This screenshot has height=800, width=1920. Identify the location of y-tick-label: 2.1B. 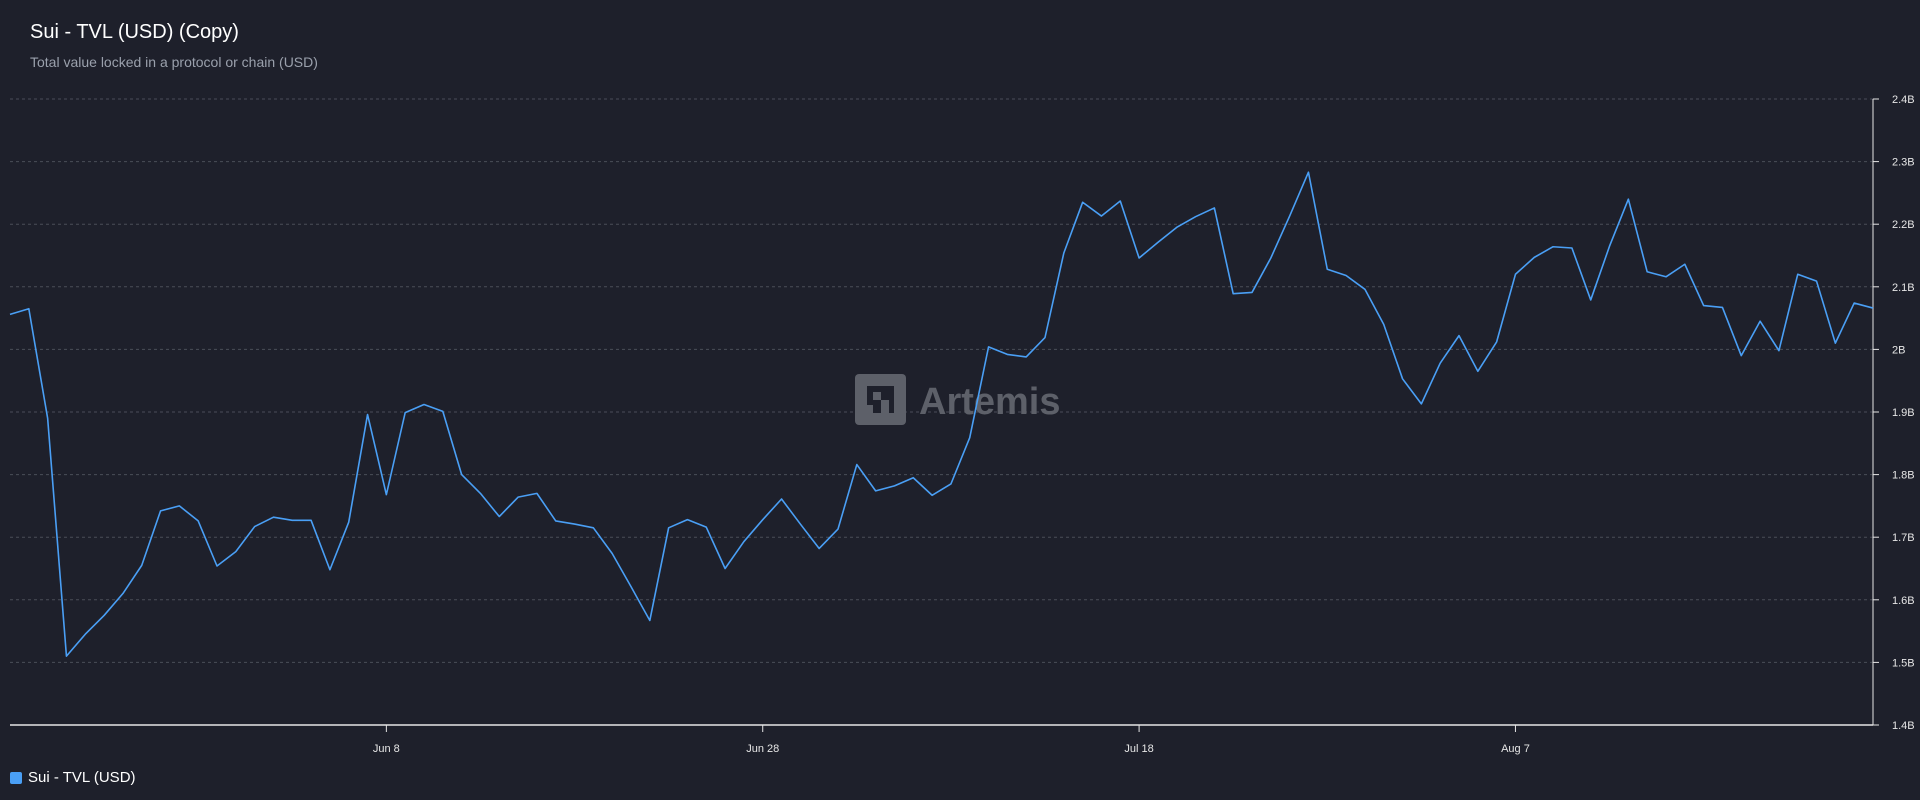
(1903, 288).